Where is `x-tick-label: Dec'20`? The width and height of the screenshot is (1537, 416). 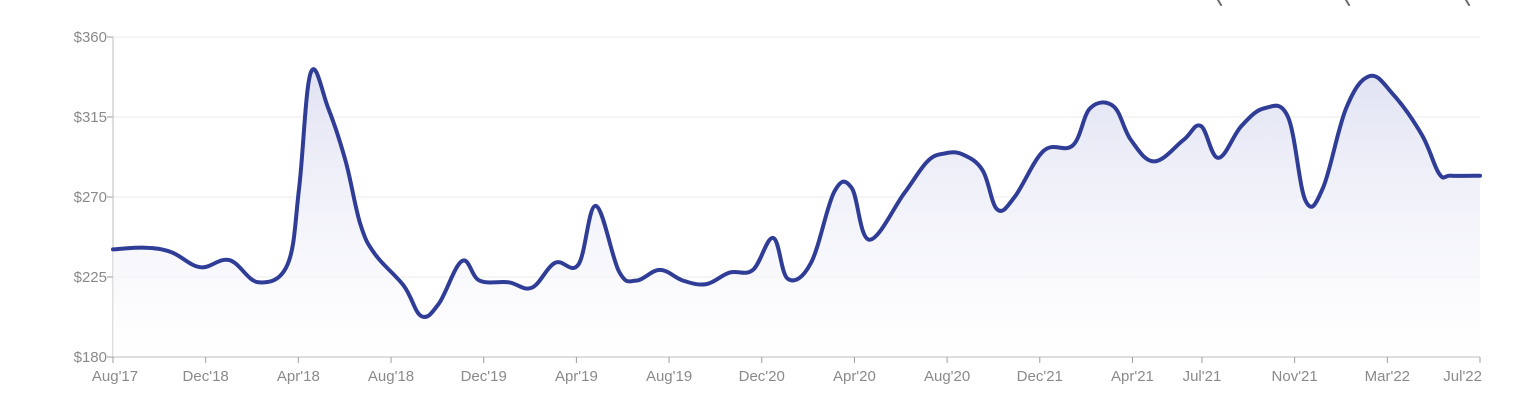 x-tick-label: Dec'20 is located at coordinates (762, 376).